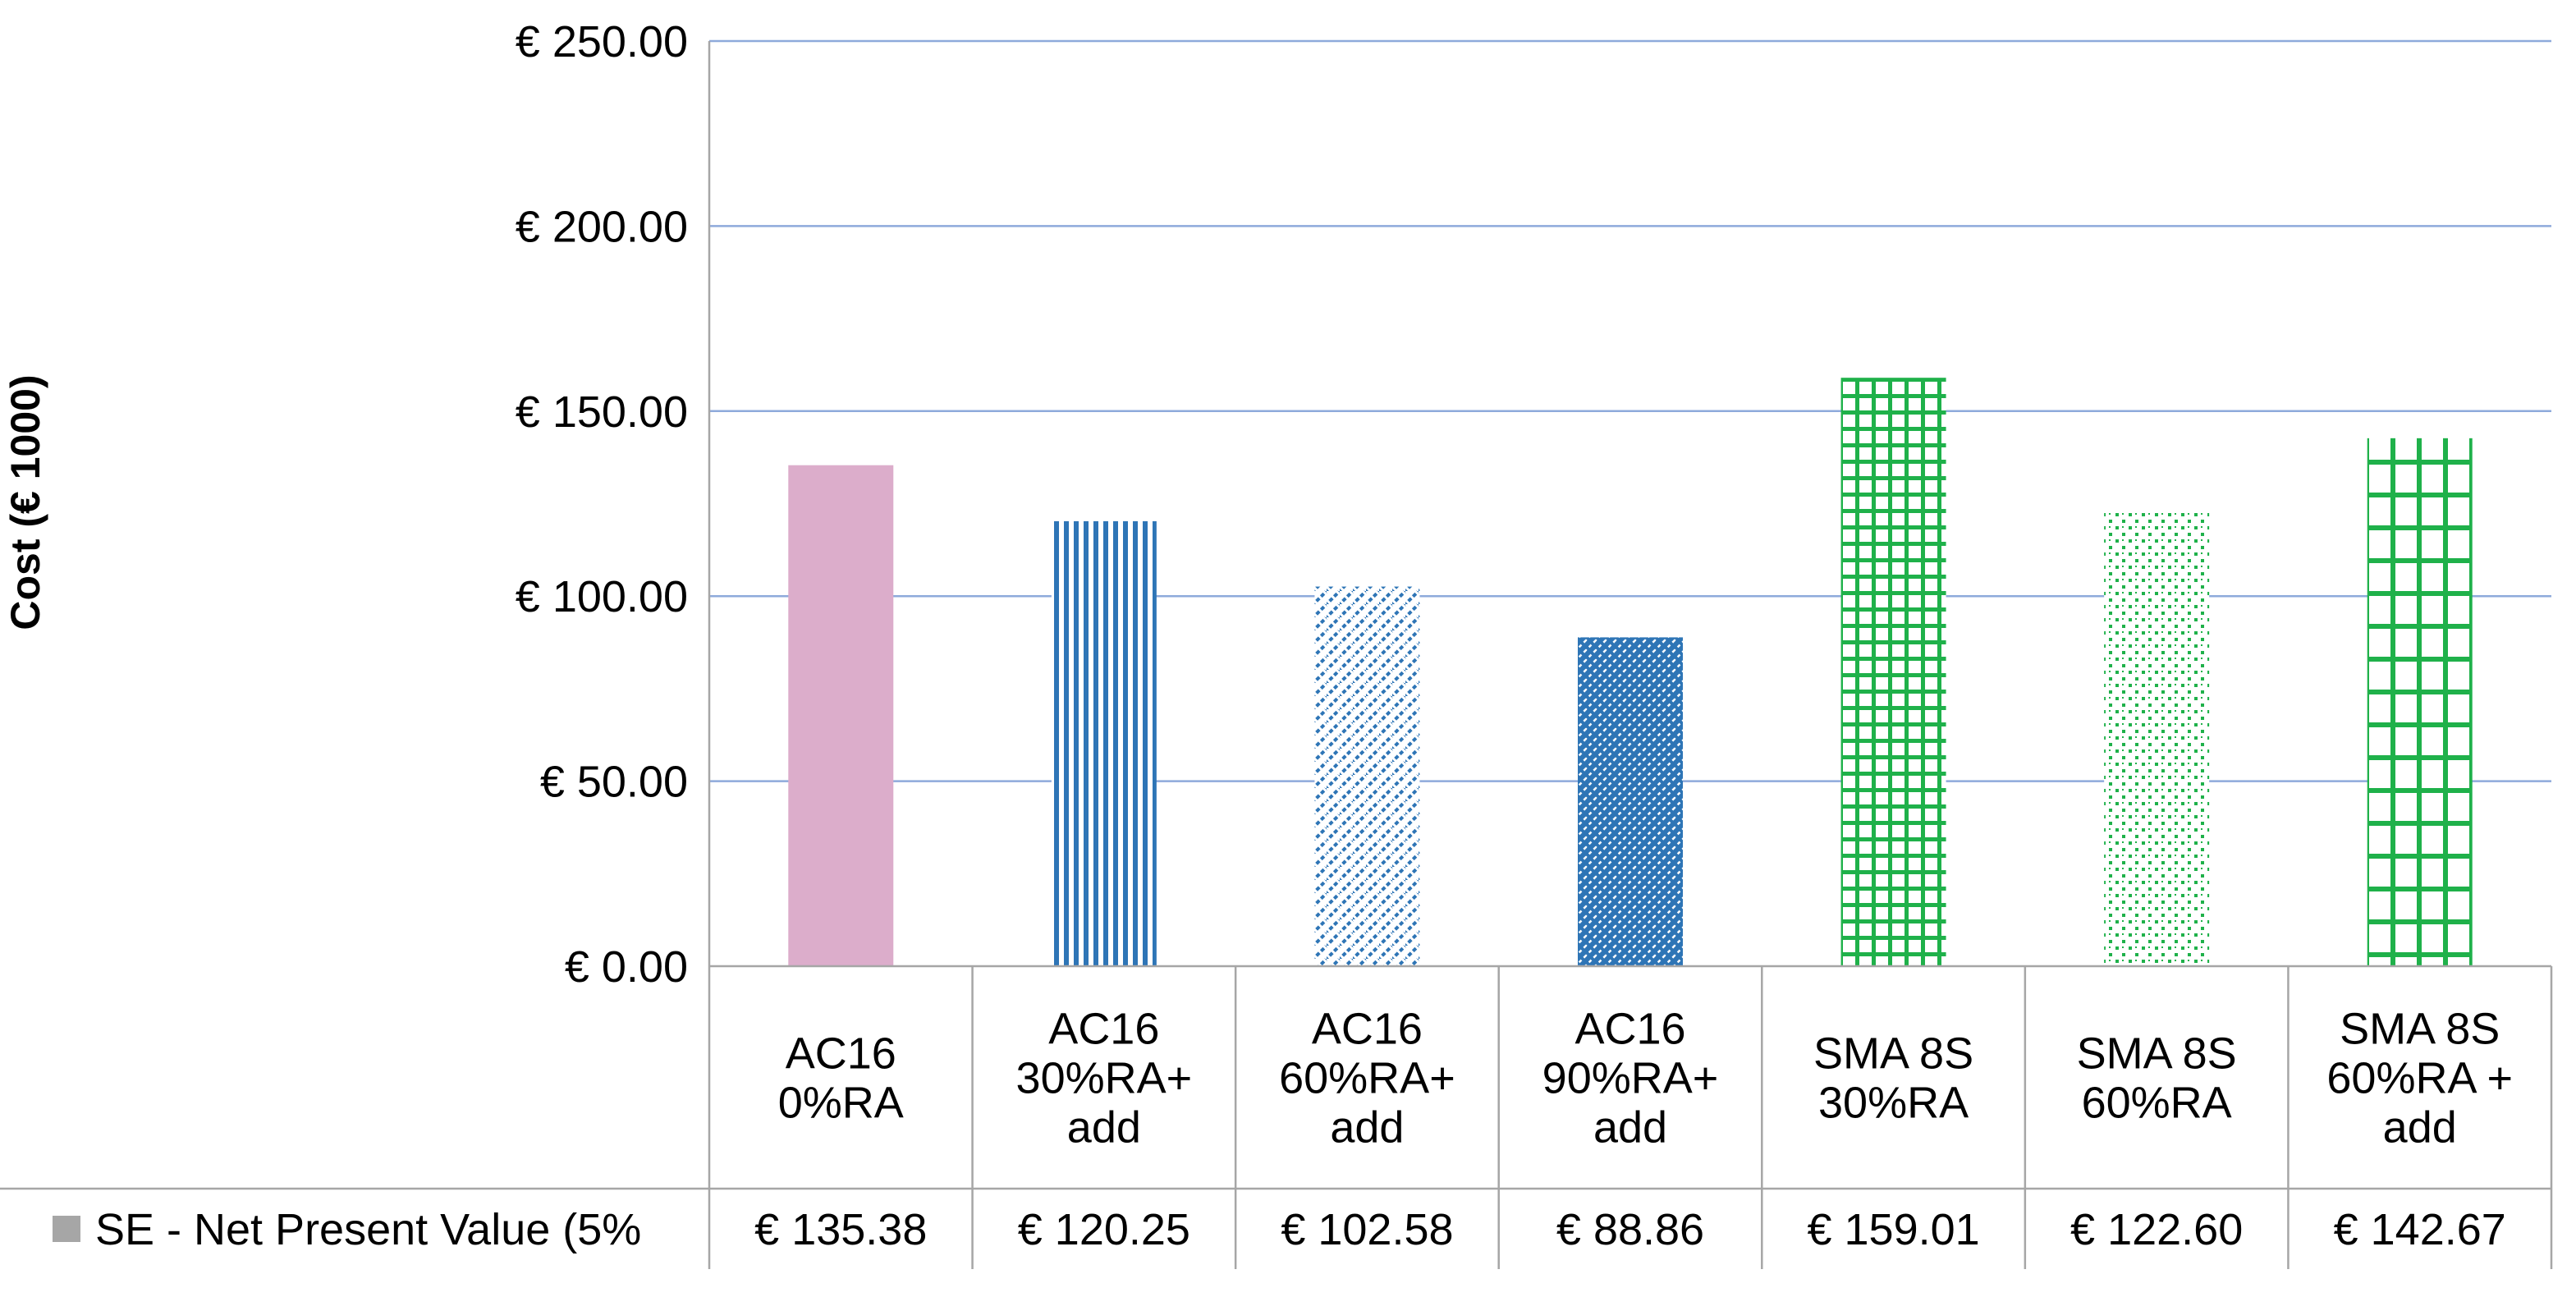  Describe the element at coordinates (1894, 1103) in the screenshot. I see `x-tick-label: 30%RA` at that location.